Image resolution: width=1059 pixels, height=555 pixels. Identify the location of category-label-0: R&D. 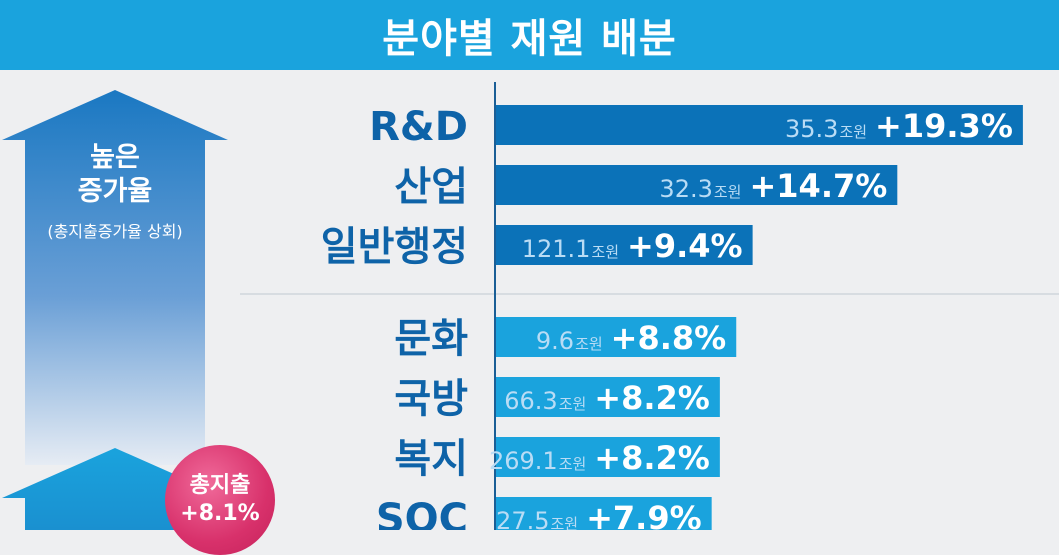
(418, 127).